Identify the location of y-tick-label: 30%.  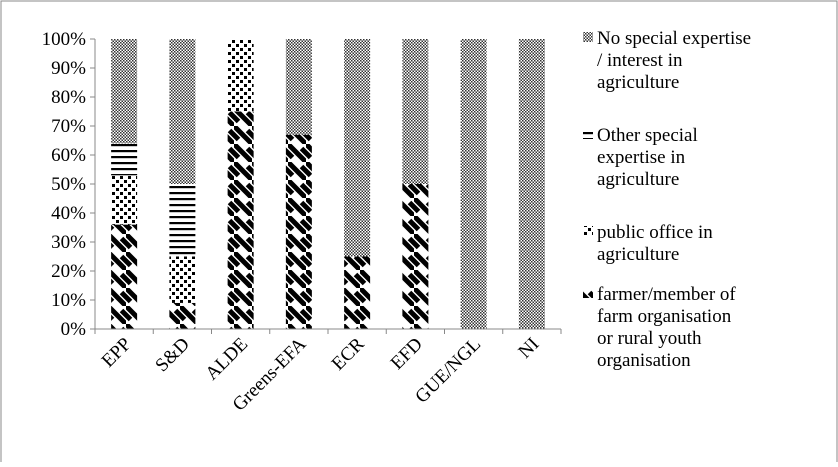
(68, 242).